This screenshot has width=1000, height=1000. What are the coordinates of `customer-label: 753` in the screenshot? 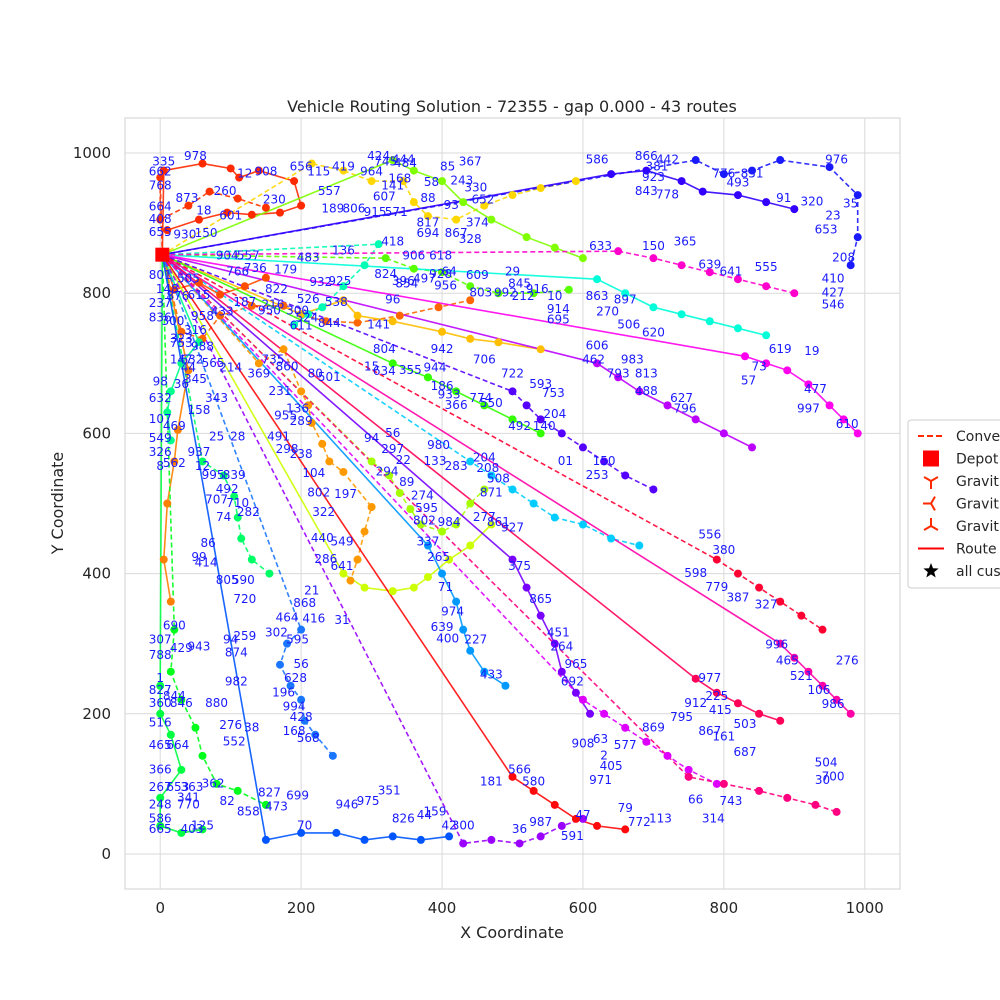 It's located at (181, 343).